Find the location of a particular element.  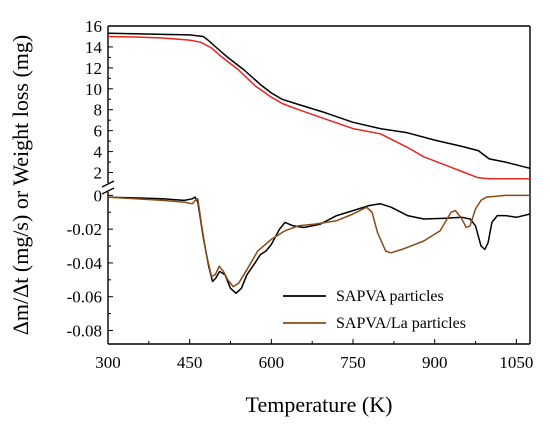

y-tick-label: -0.02 is located at coordinates (84, 229).